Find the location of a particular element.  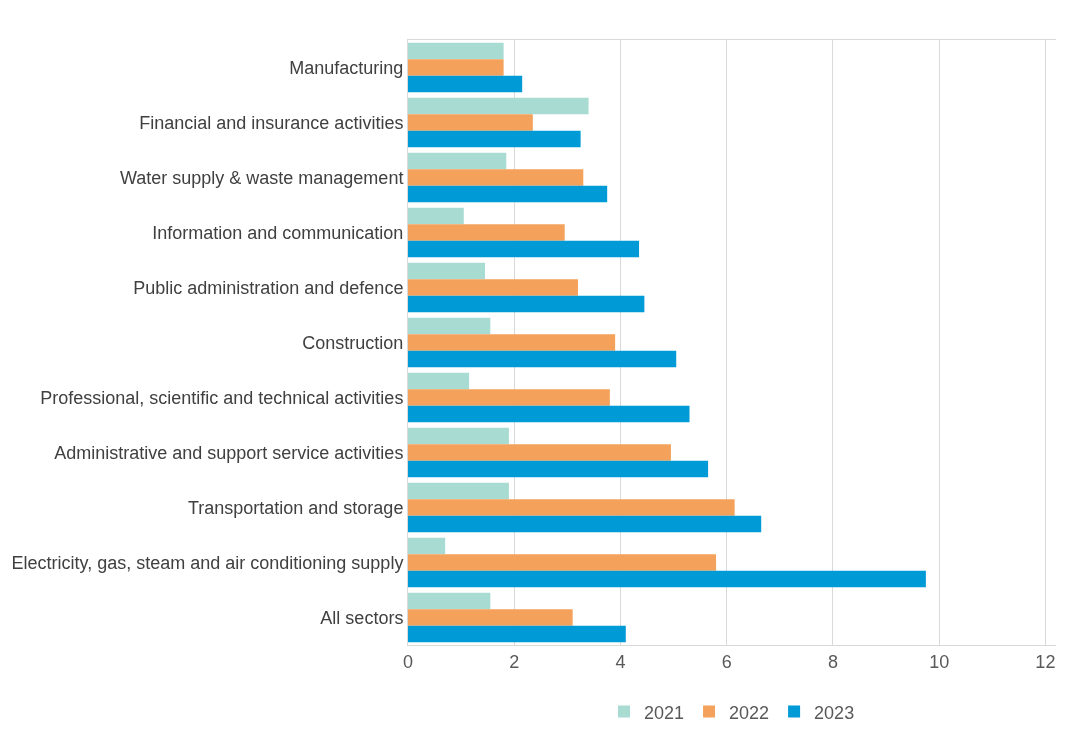

x-tick-label: 2 is located at coordinates (514, 661).